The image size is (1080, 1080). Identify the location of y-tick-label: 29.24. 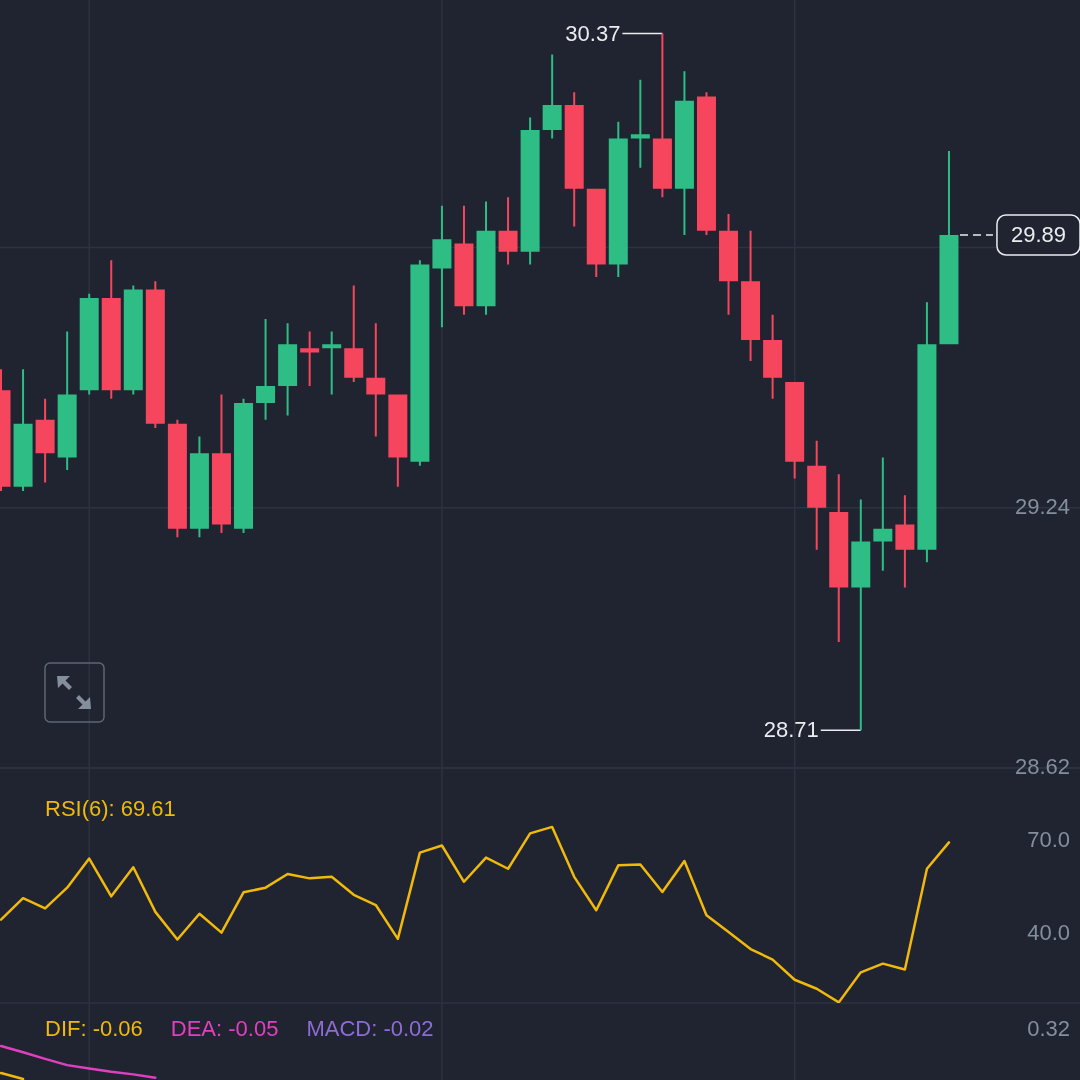
(1042, 506).